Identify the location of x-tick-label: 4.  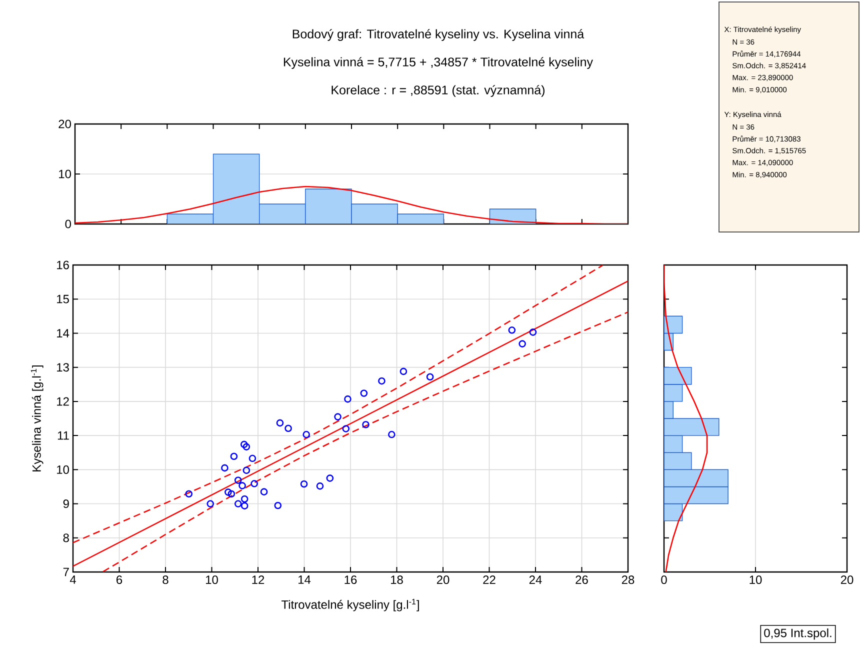
(73, 580).